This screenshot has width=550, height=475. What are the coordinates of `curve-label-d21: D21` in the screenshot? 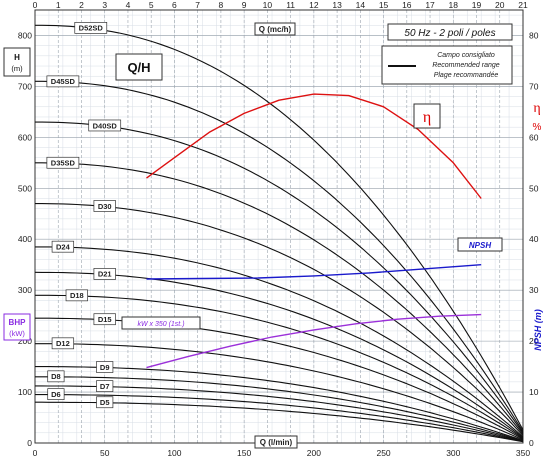 It's located at (105, 274).